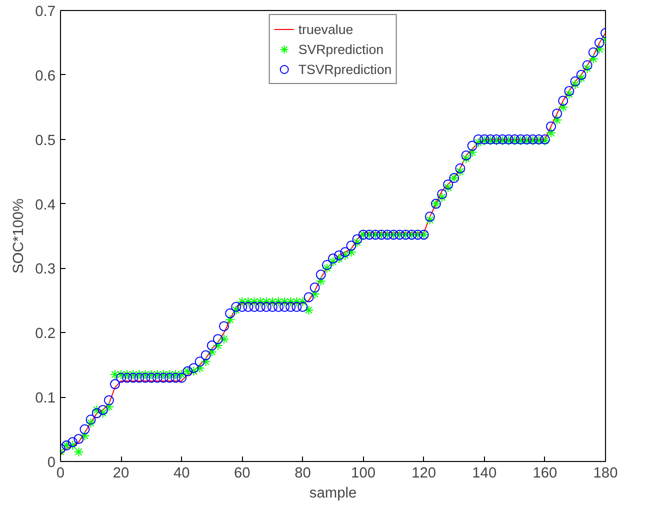 The image size is (645, 506). Describe the element at coordinates (181, 474) in the screenshot. I see `x-tick-label: 40` at that location.